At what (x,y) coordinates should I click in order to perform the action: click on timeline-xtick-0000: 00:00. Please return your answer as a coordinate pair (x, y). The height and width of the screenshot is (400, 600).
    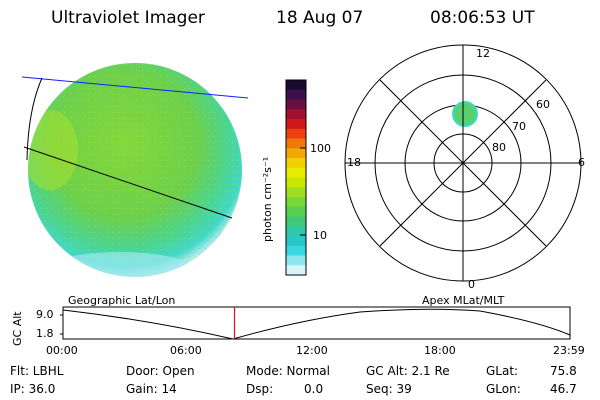
    Looking at the image, I should click on (62, 350).